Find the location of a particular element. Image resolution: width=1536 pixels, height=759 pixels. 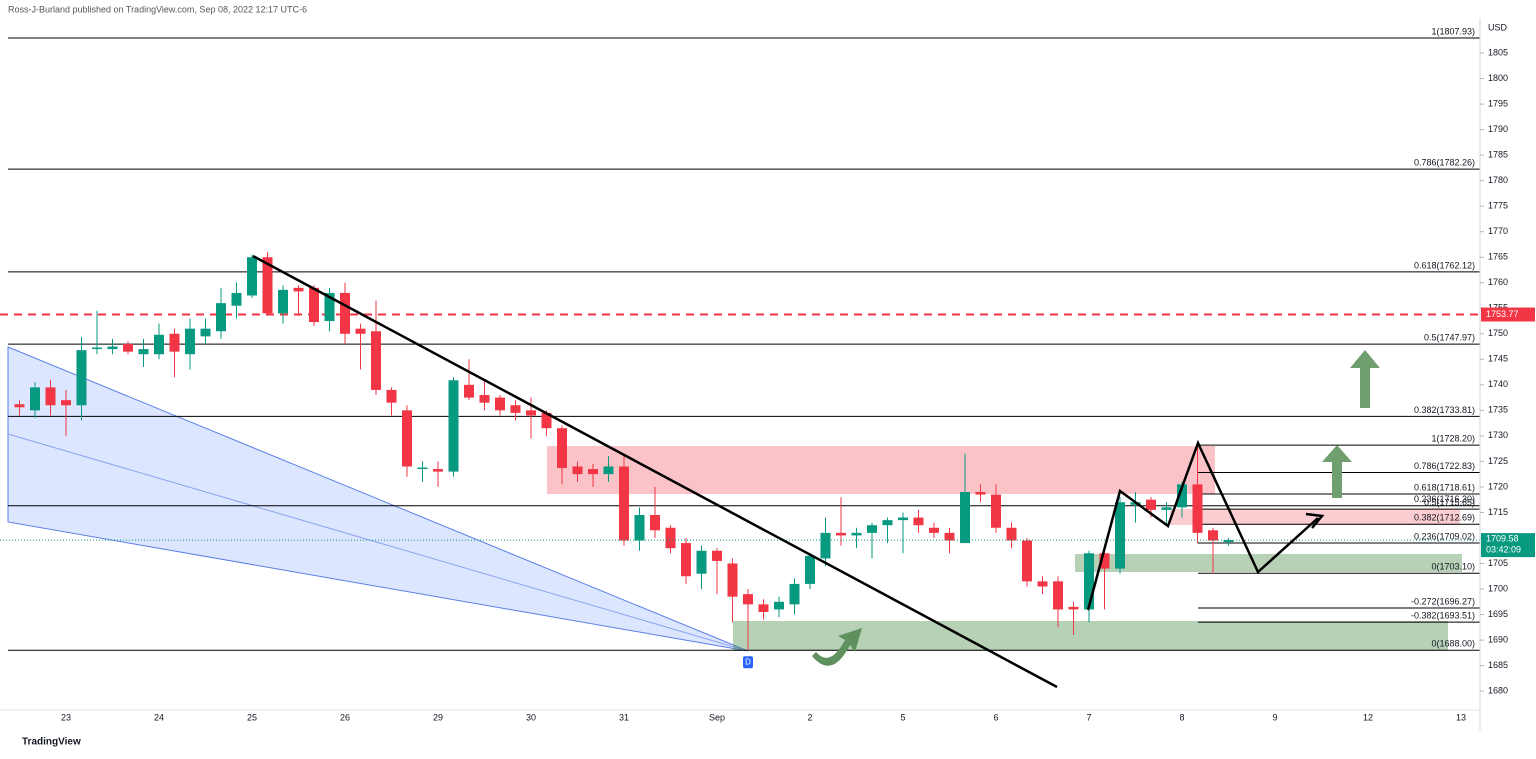

y-tick-label: 1775 is located at coordinates (1498, 206).